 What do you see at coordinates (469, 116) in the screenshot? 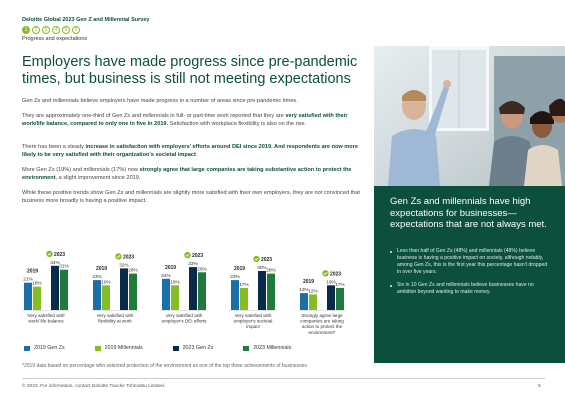
I see `team-photo` at bounding box center [469, 116].